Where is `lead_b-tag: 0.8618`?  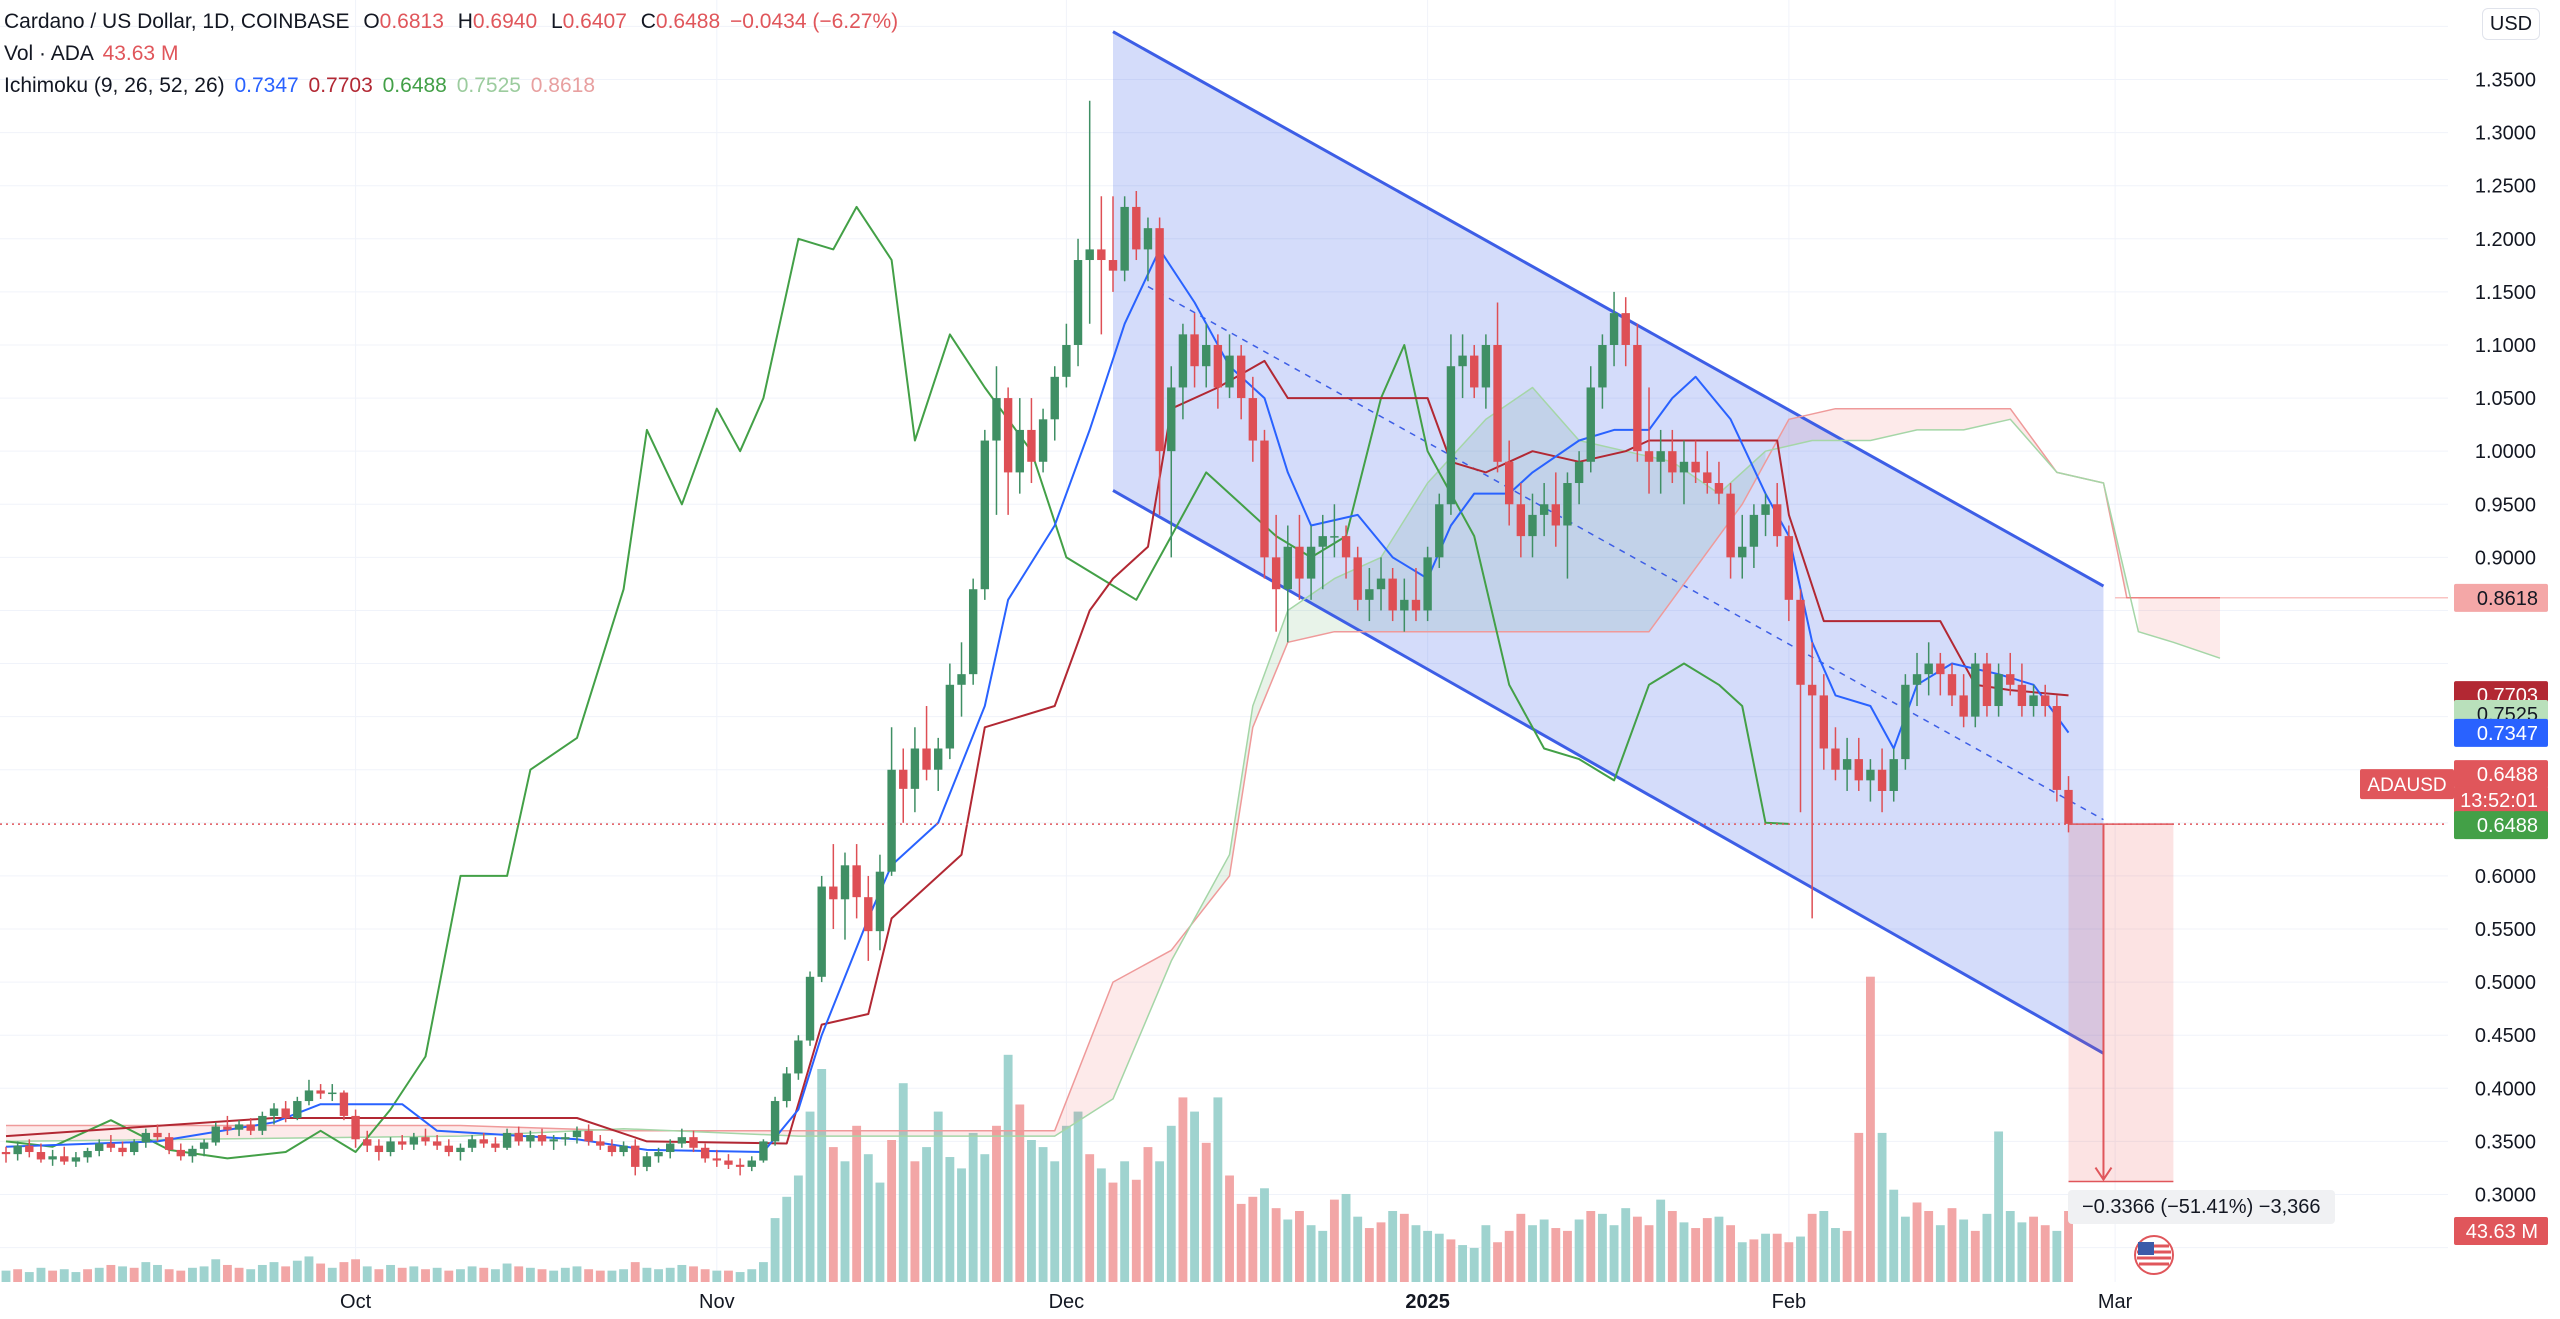
lead_b-tag: 0.8618 is located at coordinates (2507, 599).